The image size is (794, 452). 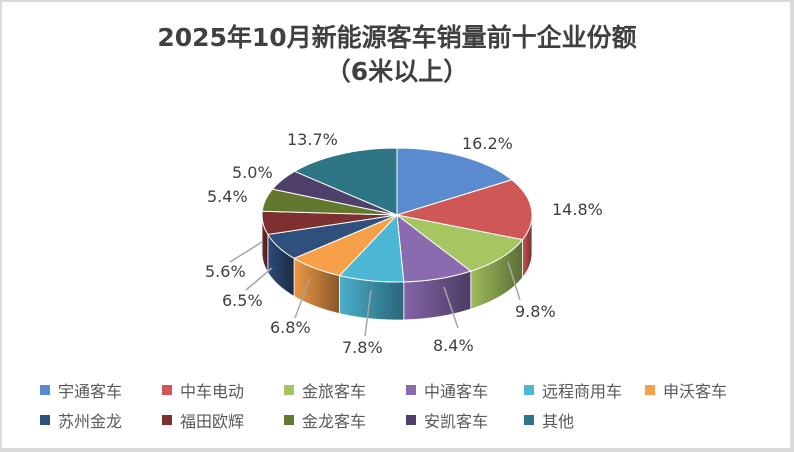 I want to click on legend-item: 远程商用车, so click(x=573, y=390).